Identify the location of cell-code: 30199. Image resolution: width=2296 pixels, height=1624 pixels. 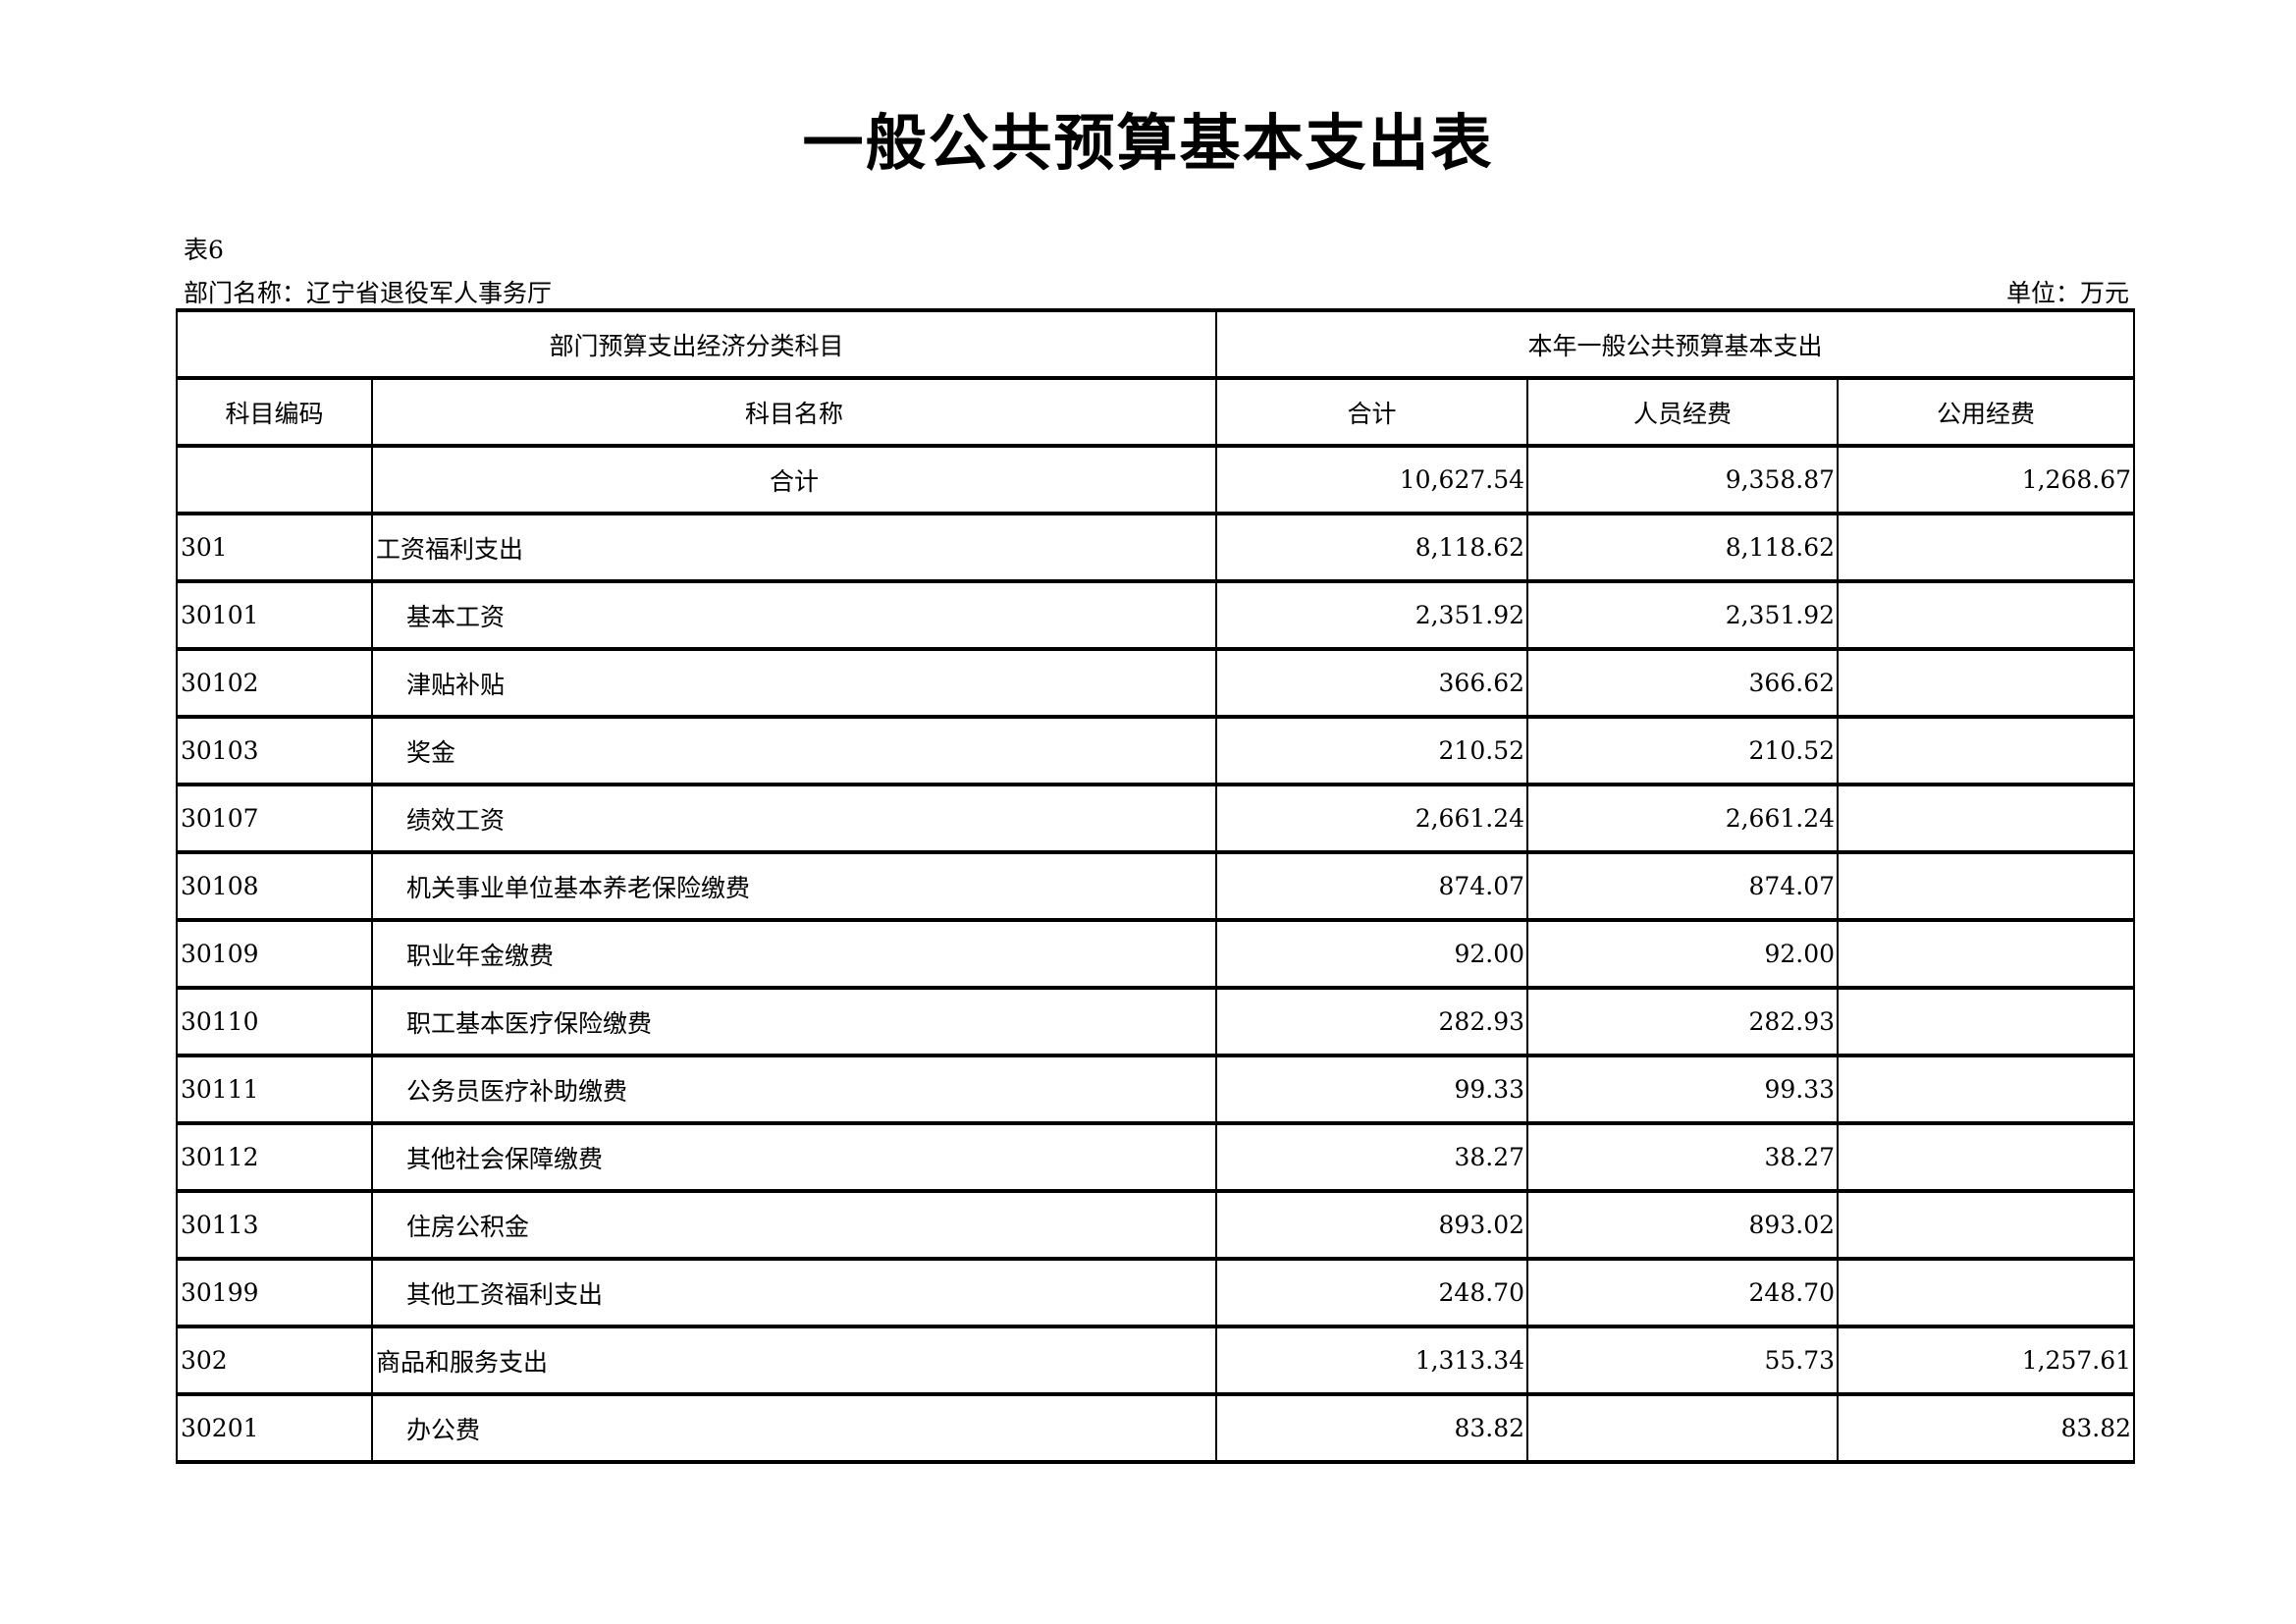
(274, 1292).